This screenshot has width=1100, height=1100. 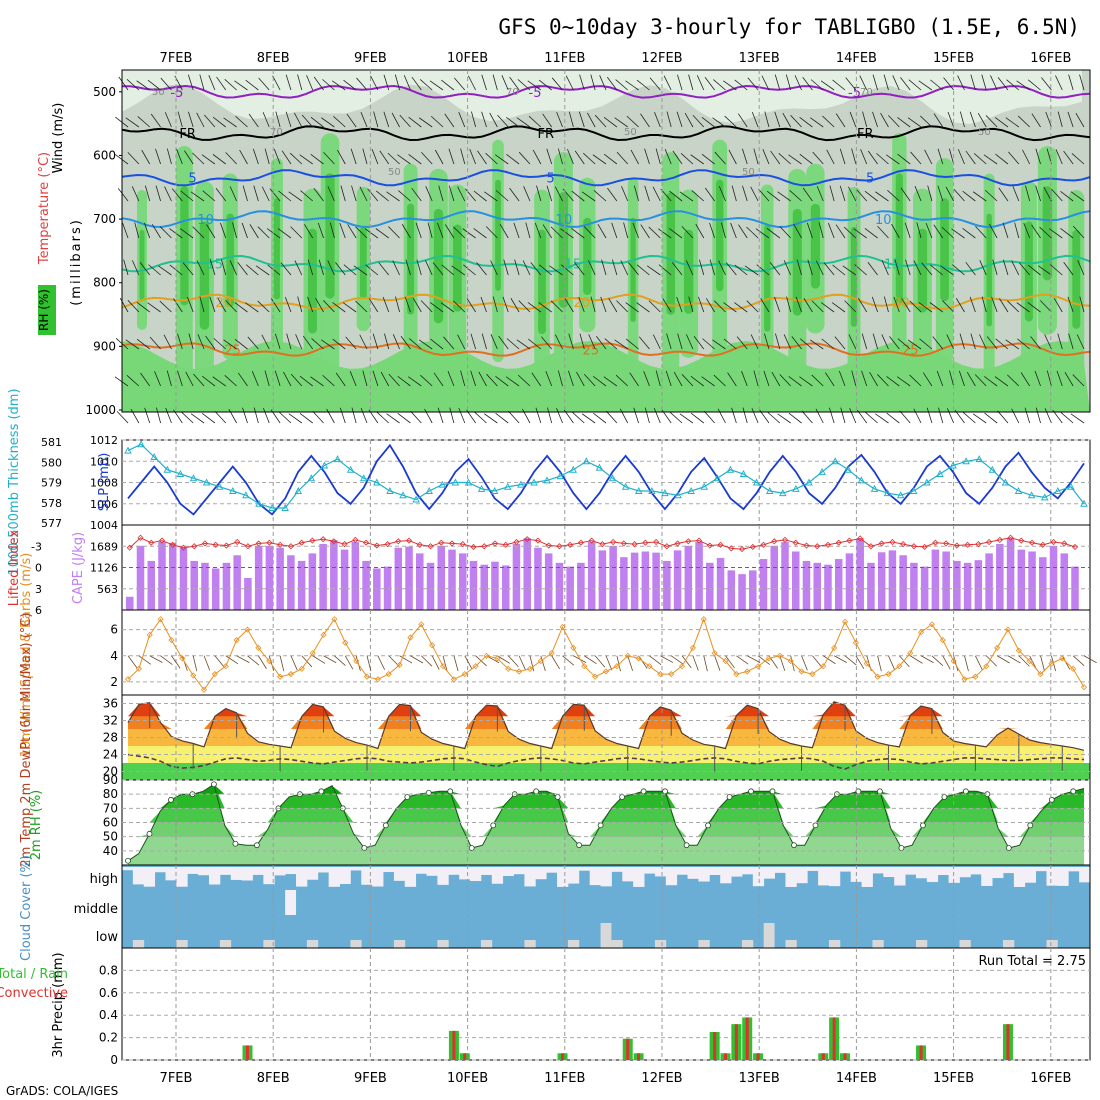 What do you see at coordinates (104, 483) in the screenshot?
I see `slp-tick: 1008` at bounding box center [104, 483].